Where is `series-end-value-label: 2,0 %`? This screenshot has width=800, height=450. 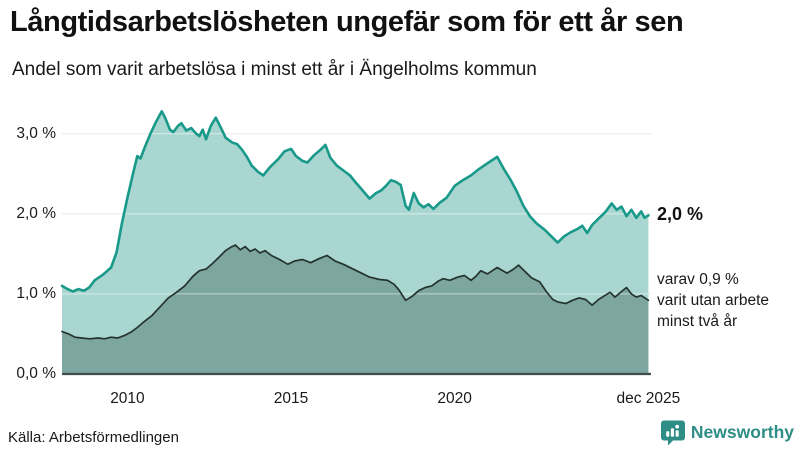 series-end-value-label: 2,0 % is located at coordinates (680, 214).